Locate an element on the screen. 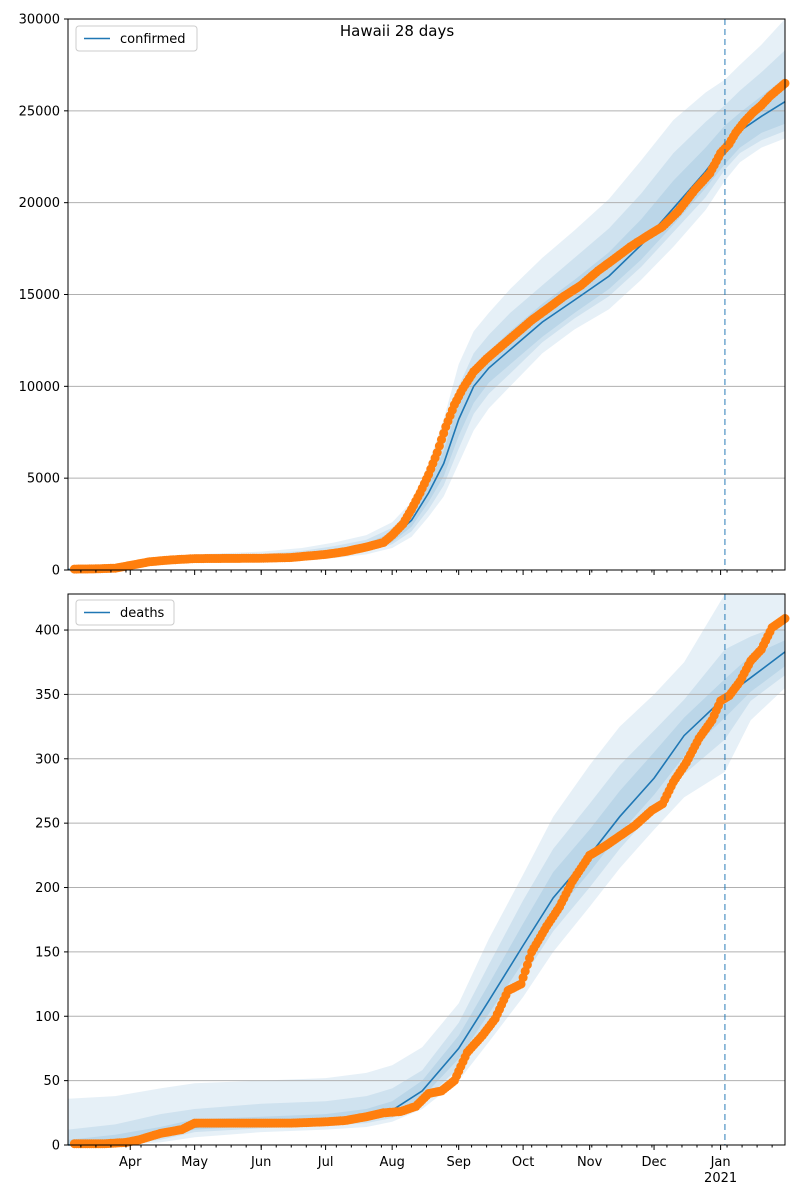 This screenshot has height=1200, width=800. deaths-y-tick-label: 50 is located at coordinates (51, 1081).